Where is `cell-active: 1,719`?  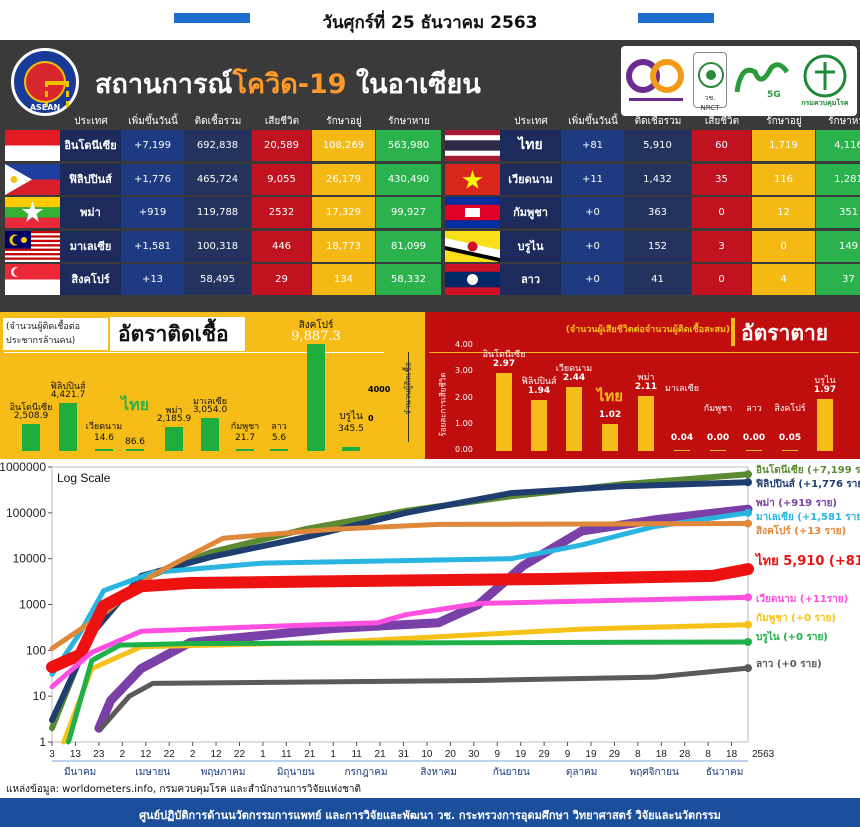
cell-active: 1,719 is located at coordinates (783, 145).